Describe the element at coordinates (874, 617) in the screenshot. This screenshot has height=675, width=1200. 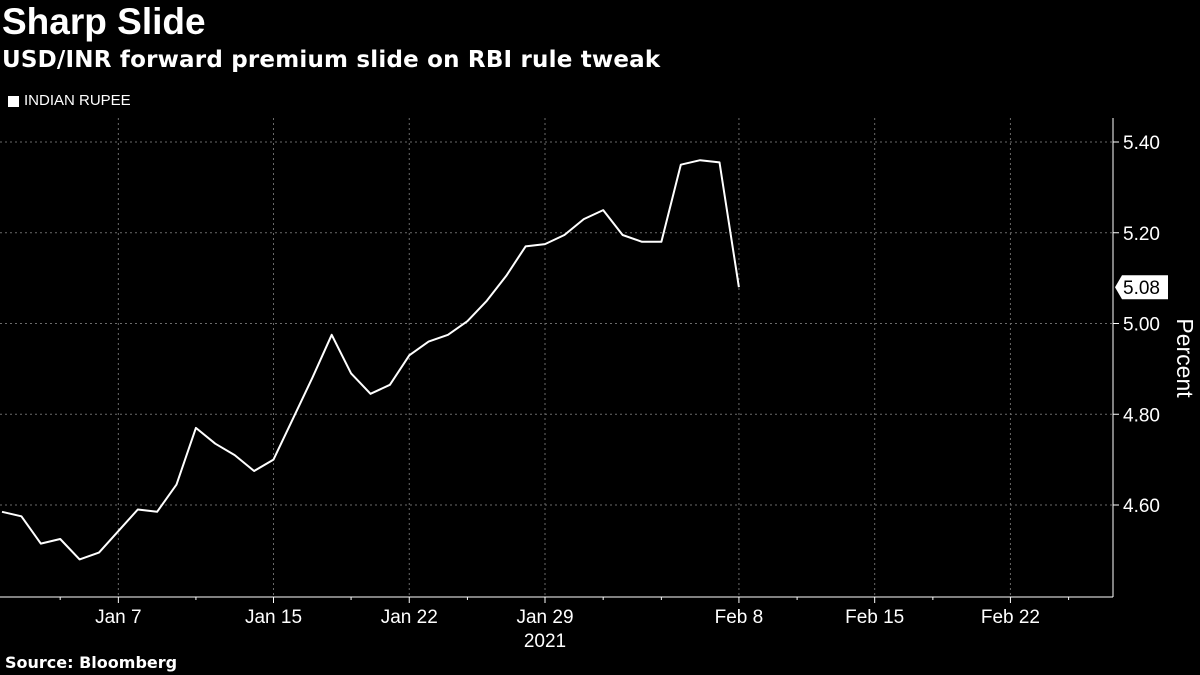
I see `x-tick-label: Feb 15` at that location.